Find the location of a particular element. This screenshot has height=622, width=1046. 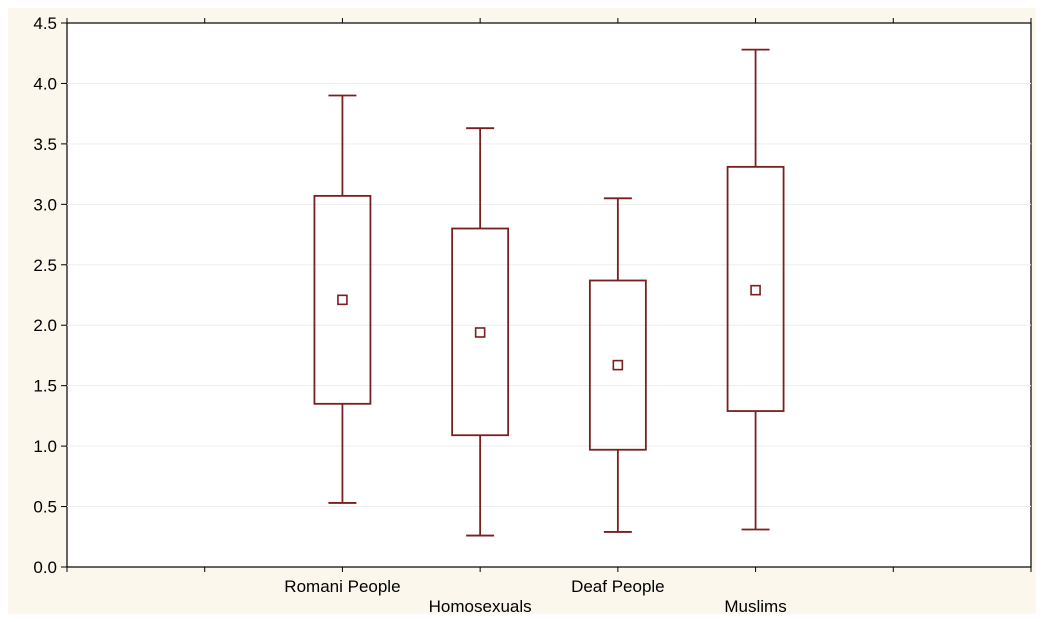

y-tick-label: 1.0 is located at coordinates (45, 446).